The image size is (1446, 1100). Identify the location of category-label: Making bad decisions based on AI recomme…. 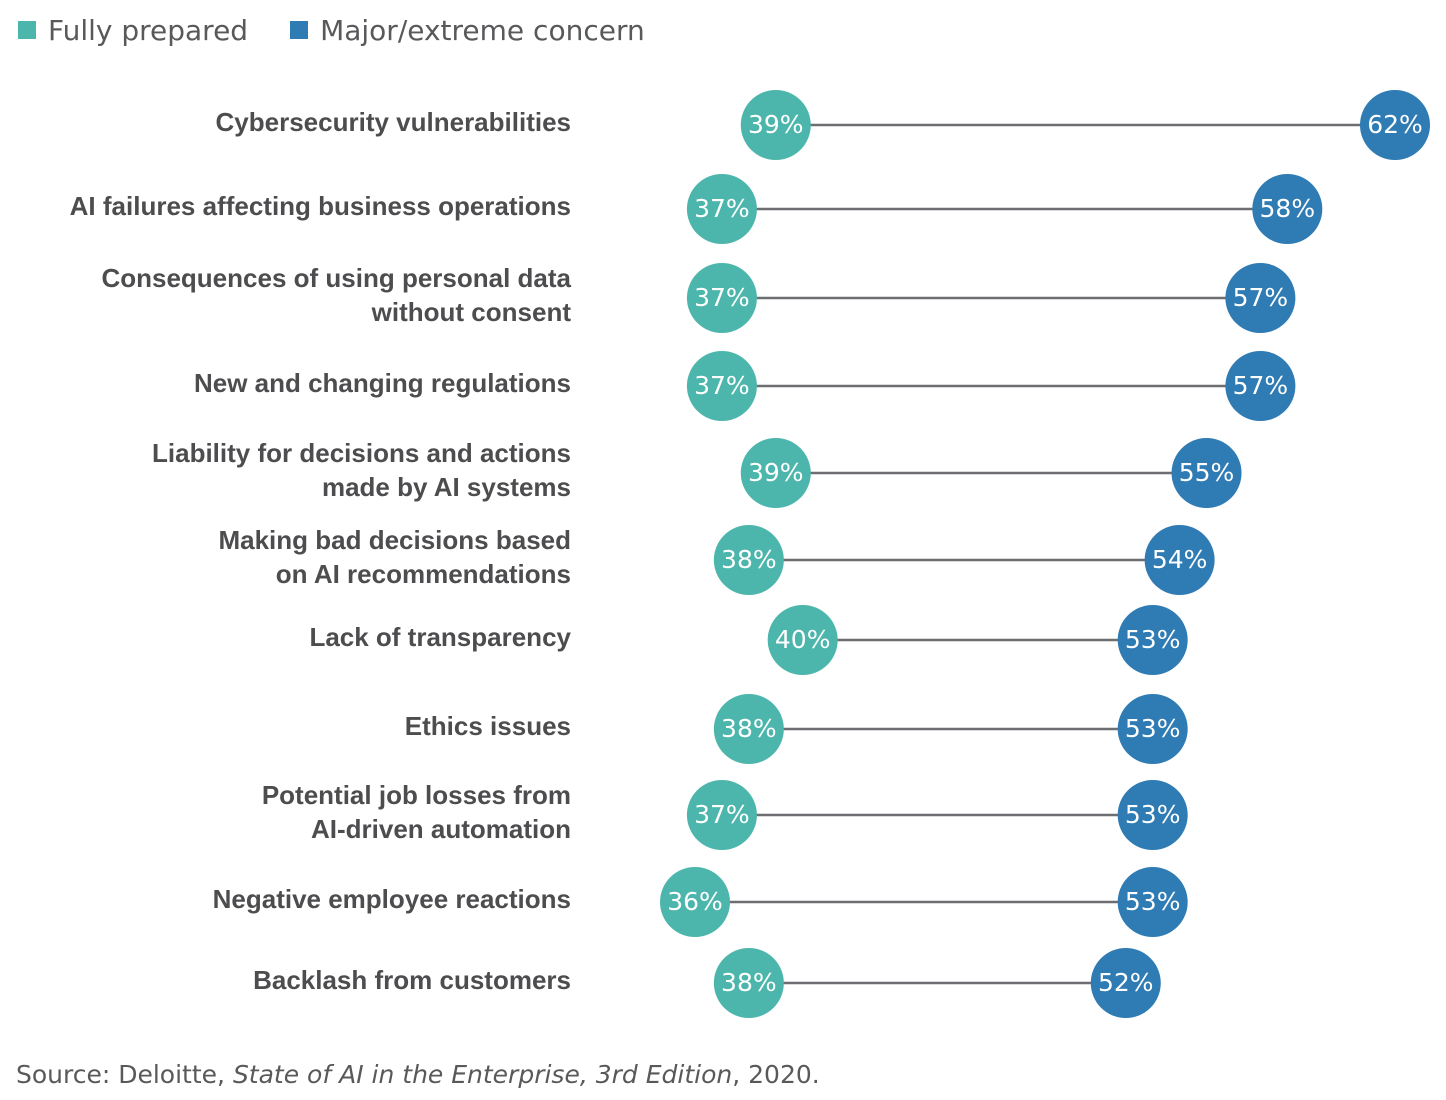
(394, 557).